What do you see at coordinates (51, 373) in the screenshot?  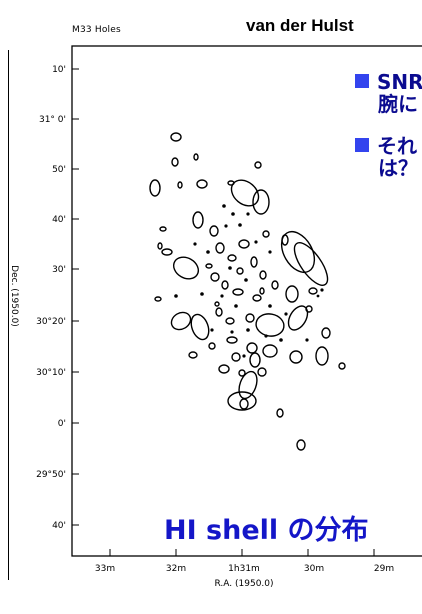 I see `y-tick-label: 30°10'` at bounding box center [51, 373].